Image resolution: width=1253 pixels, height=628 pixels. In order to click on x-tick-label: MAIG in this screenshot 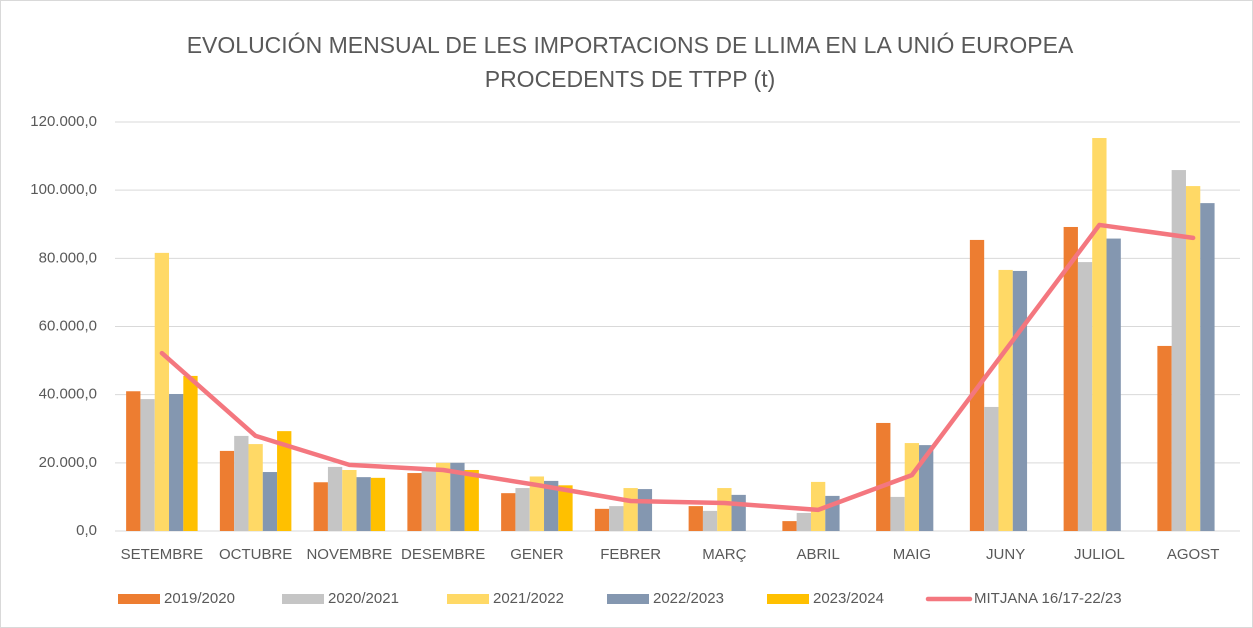, I will do `click(912, 554)`.